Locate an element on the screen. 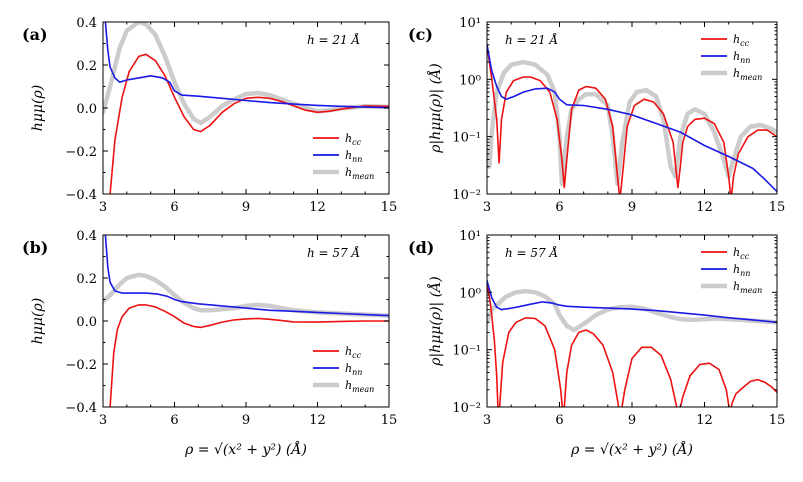  panel-label: (b) is located at coordinates (35, 247).